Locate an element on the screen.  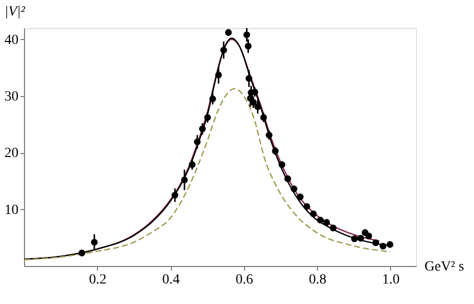
x-tick-label: 0.4 is located at coordinates (171, 280).